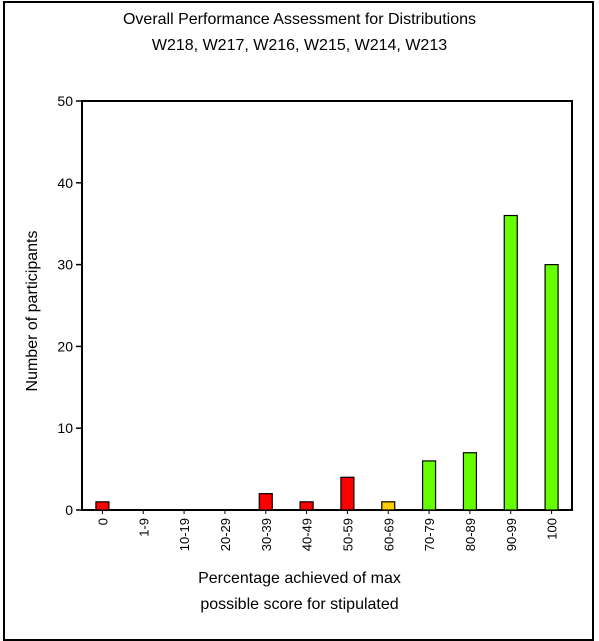  Describe the element at coordinates (69, 510) in the screenshot. I see `y-tick-label: 0` at that location.